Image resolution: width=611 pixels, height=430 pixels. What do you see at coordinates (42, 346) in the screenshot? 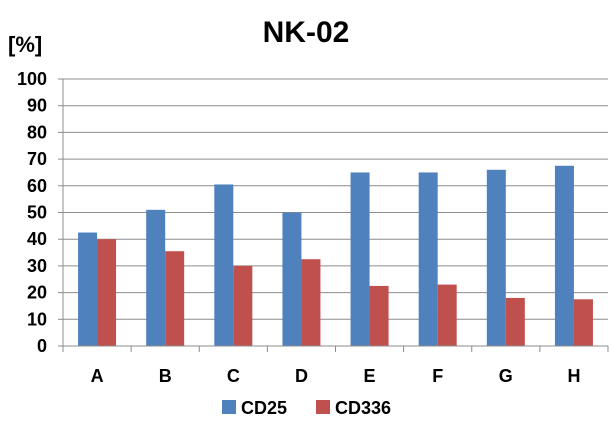
I see `y-tick-label: 0` at bounding box center [42, 346].